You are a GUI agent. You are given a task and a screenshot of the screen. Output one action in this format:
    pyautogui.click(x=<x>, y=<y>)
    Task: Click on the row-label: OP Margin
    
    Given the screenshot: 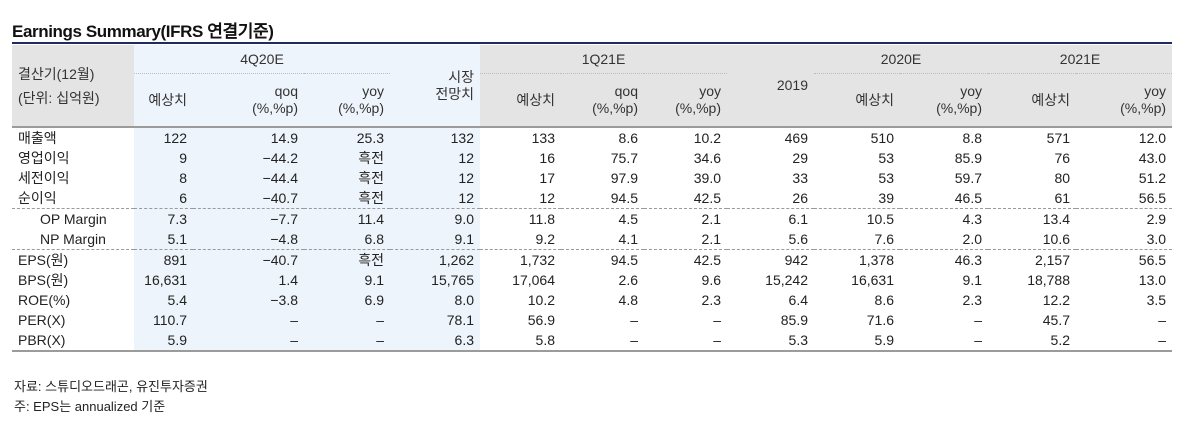 What is the action you would take?
    pyautogui.click(x=73, y=218)
    